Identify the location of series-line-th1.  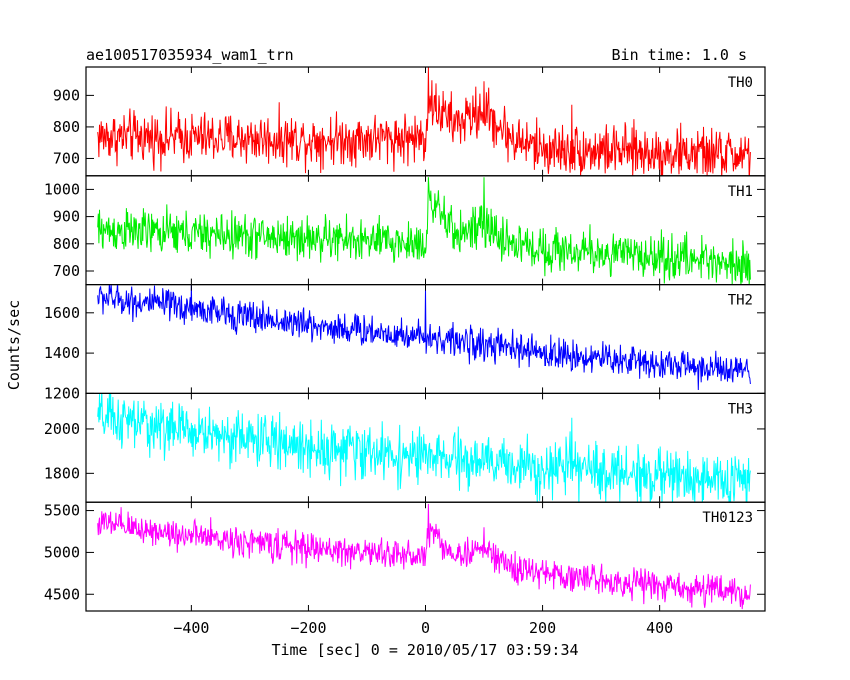
(424, 231).